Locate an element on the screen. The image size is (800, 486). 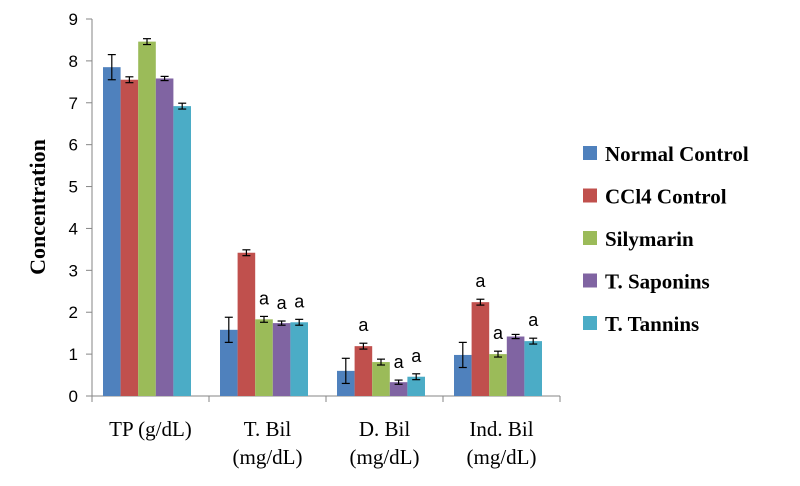
legend-label: T. Saponins is located at coordinates (657, 282).